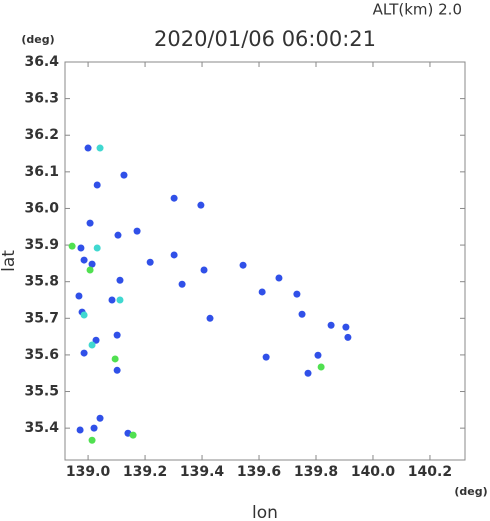  Describe the element at coordinates (470, 491) in the screenshot. I see `x-unit: (deg)` at that location.